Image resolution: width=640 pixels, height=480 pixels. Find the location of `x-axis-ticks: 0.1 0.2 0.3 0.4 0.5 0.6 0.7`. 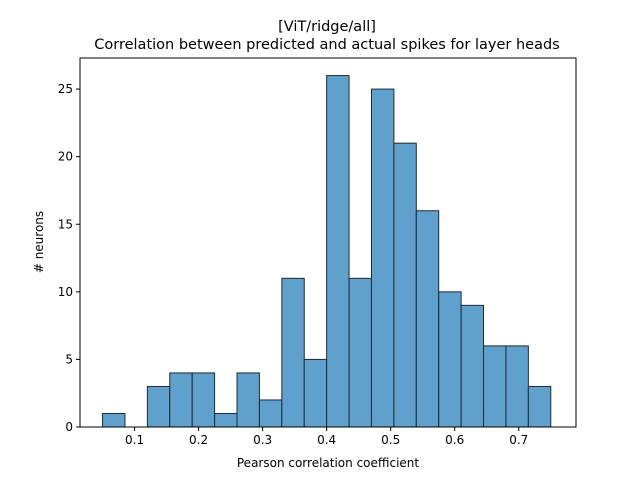

x-axis-ticks: 0.1 0.2 0.3 0.4 0.5 0.6 0.7 is located at coordinates (326, 437).